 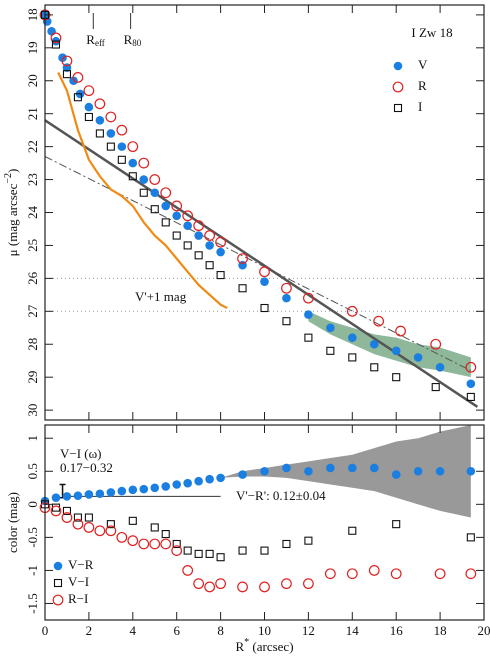 What do you see at coordinates (12, 171) in the screenshot?
I see `y-axis-label-text: )` at bounding box center [12, 171].